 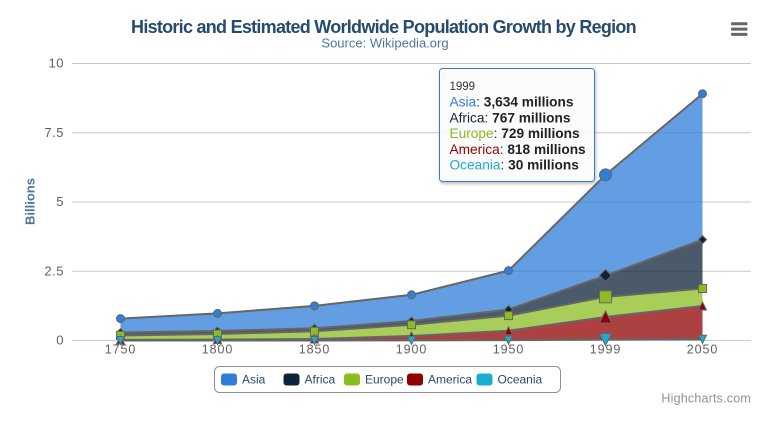 I want to click on svg-text: 0, so click(x=60, y=340).